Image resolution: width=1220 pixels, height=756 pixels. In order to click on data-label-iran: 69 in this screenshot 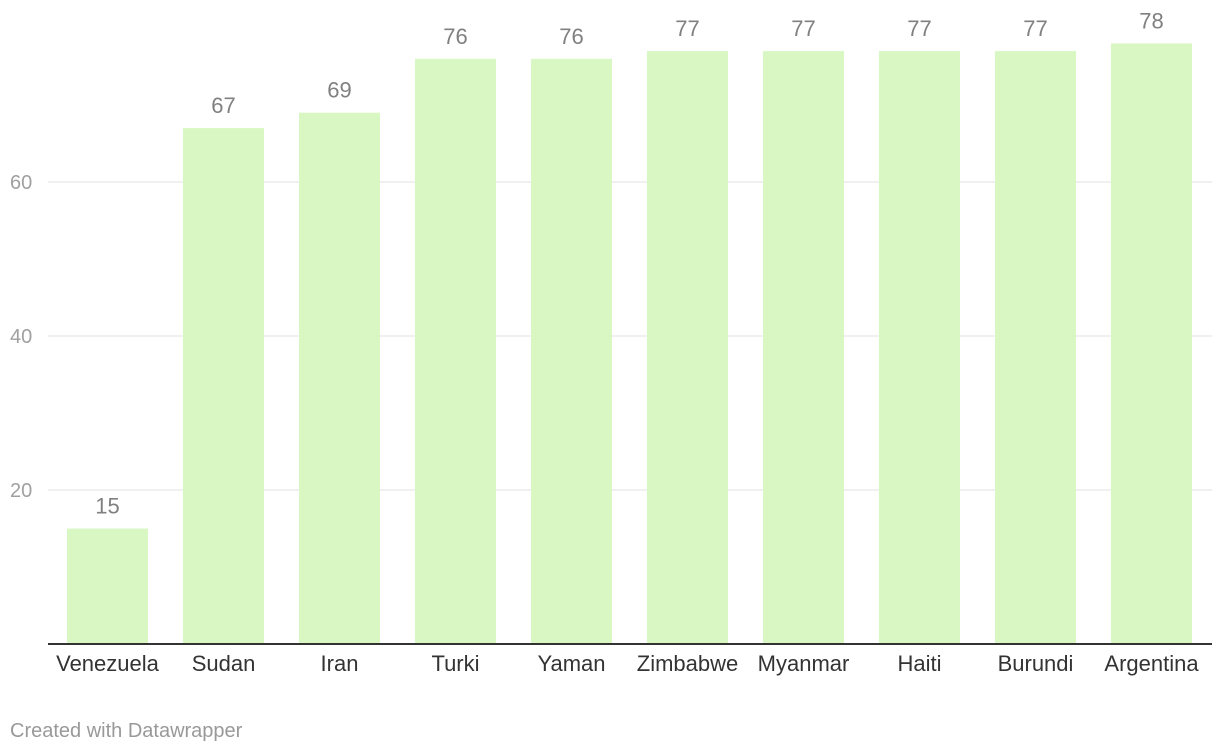, I will do `click(339, 90)`.